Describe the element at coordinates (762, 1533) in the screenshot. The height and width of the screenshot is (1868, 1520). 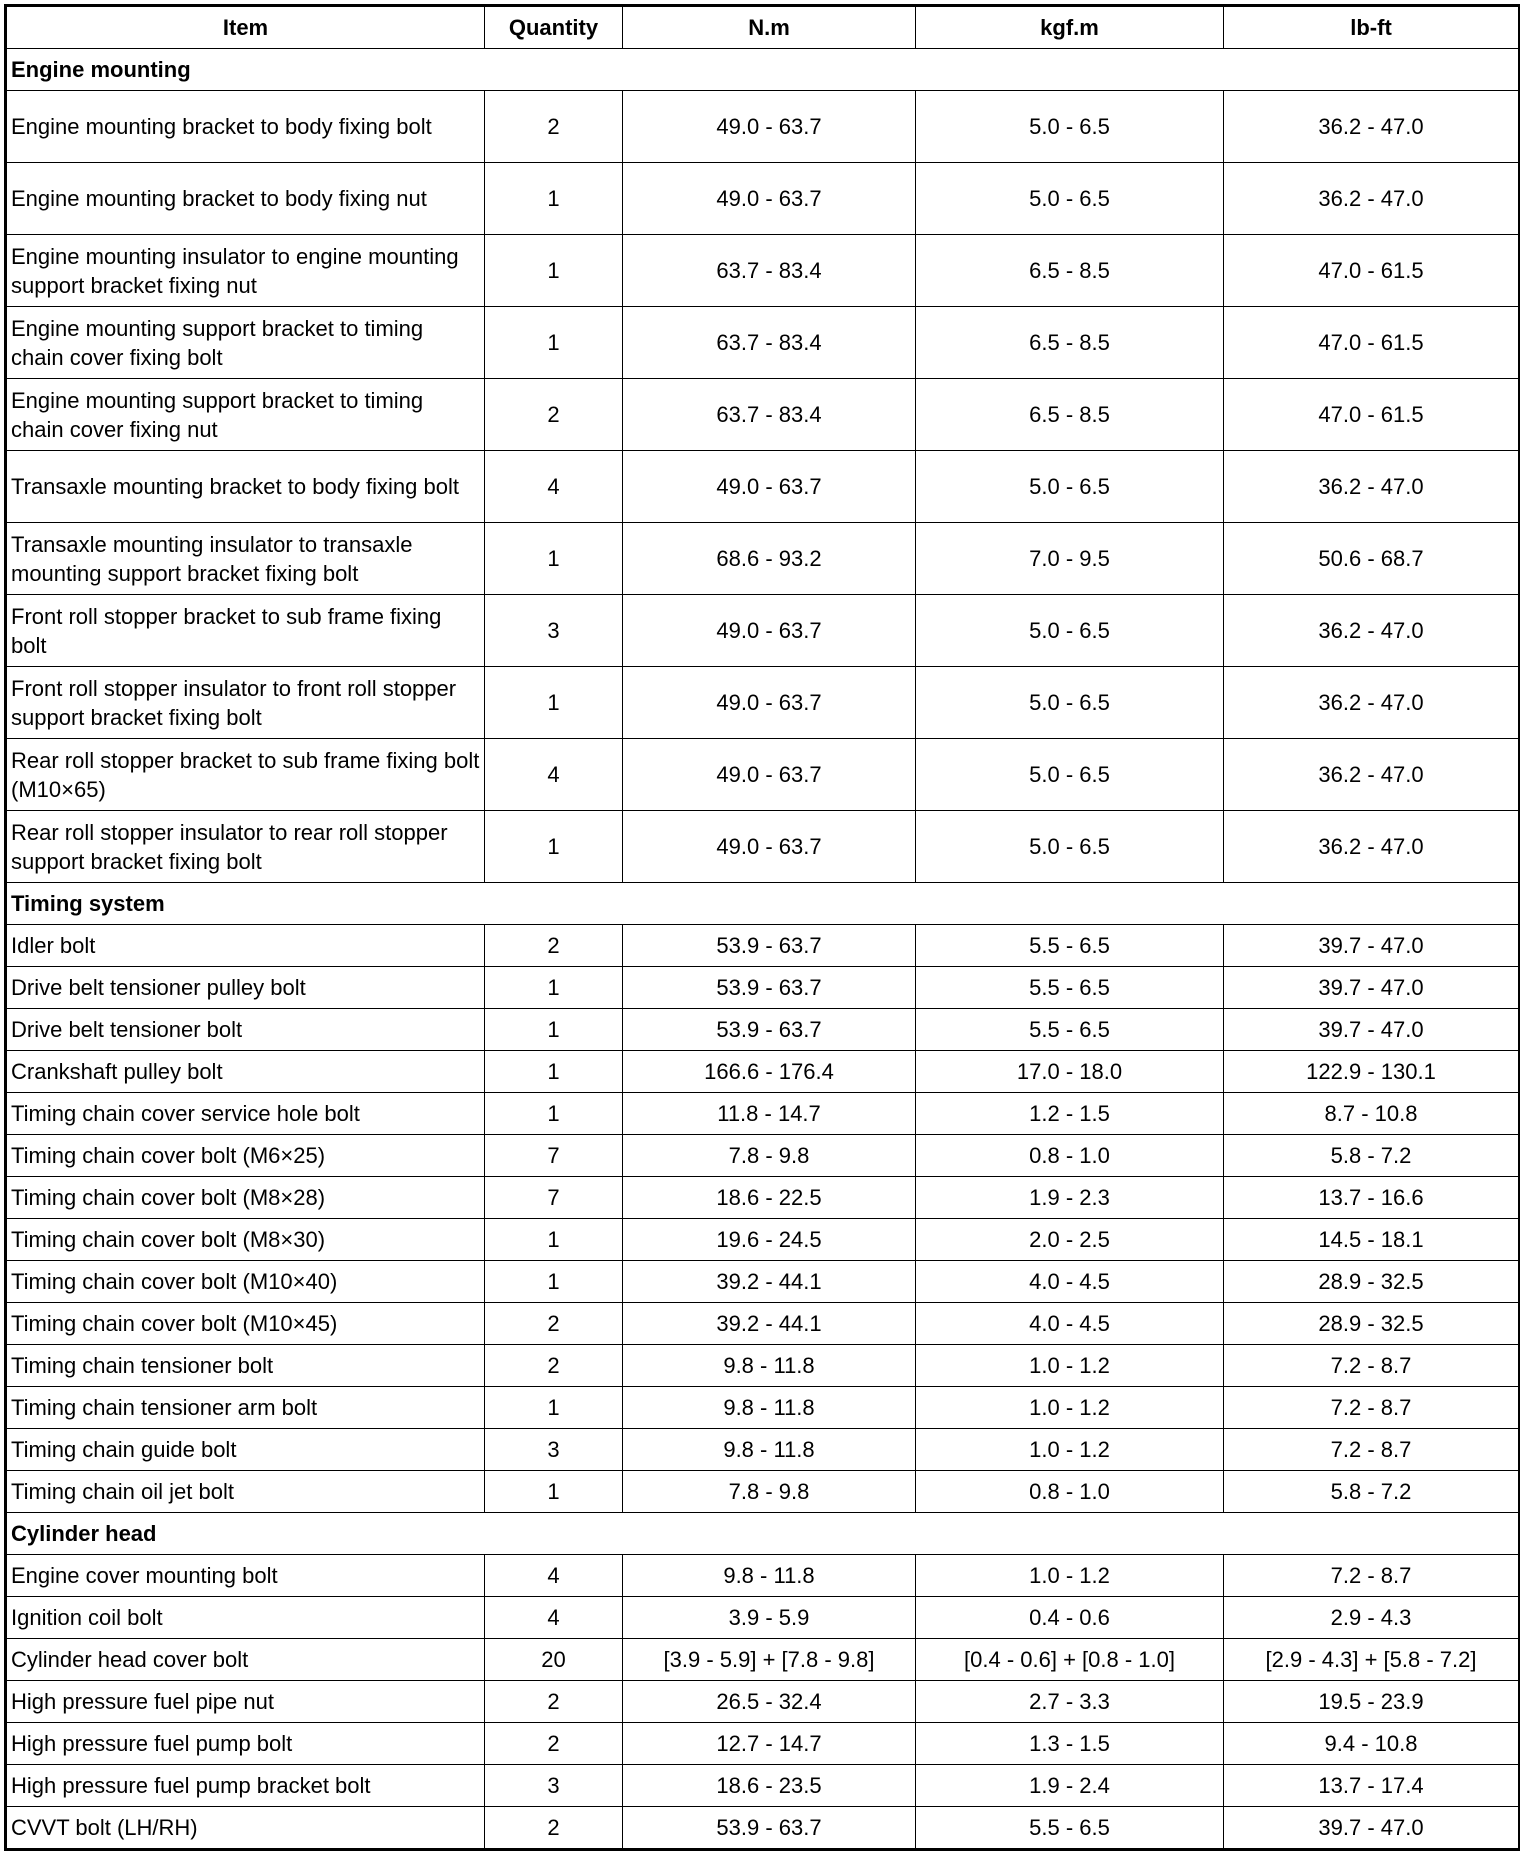
I see `section-title: Cylinder head` at that location.